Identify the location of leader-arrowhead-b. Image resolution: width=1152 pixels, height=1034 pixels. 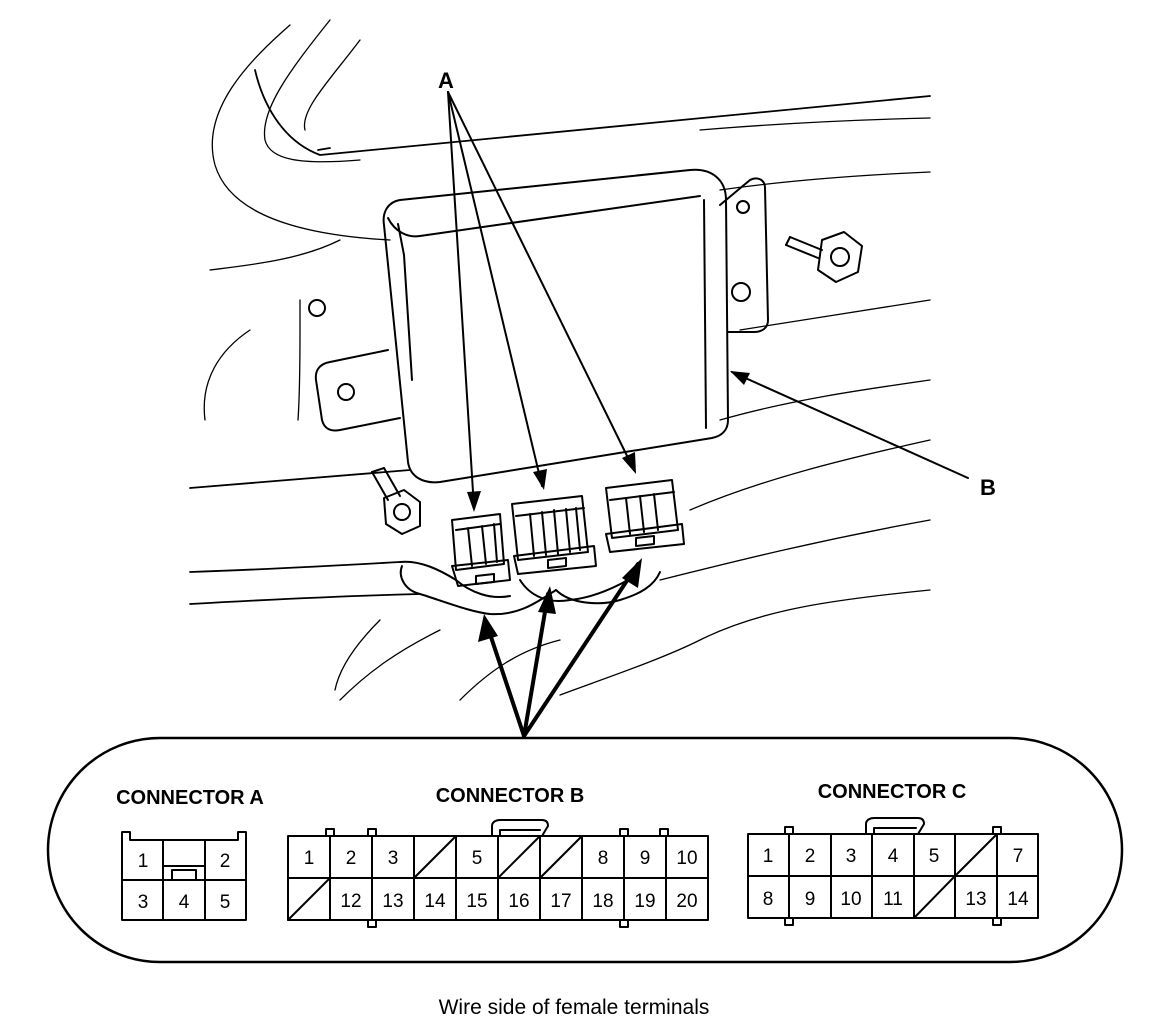
(740, 378).